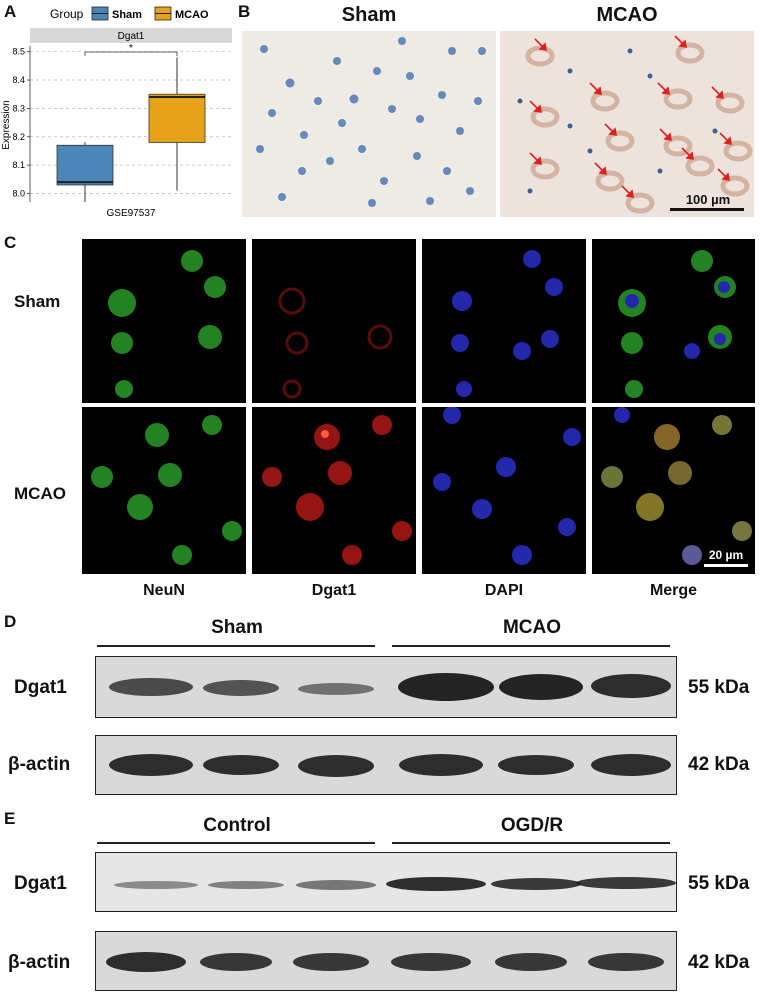 This screenshot has width=760, height=995. What do you see at coordinates (85, 165) in the screenshot?
I see `box-sham` at bounding box center [85, 165].